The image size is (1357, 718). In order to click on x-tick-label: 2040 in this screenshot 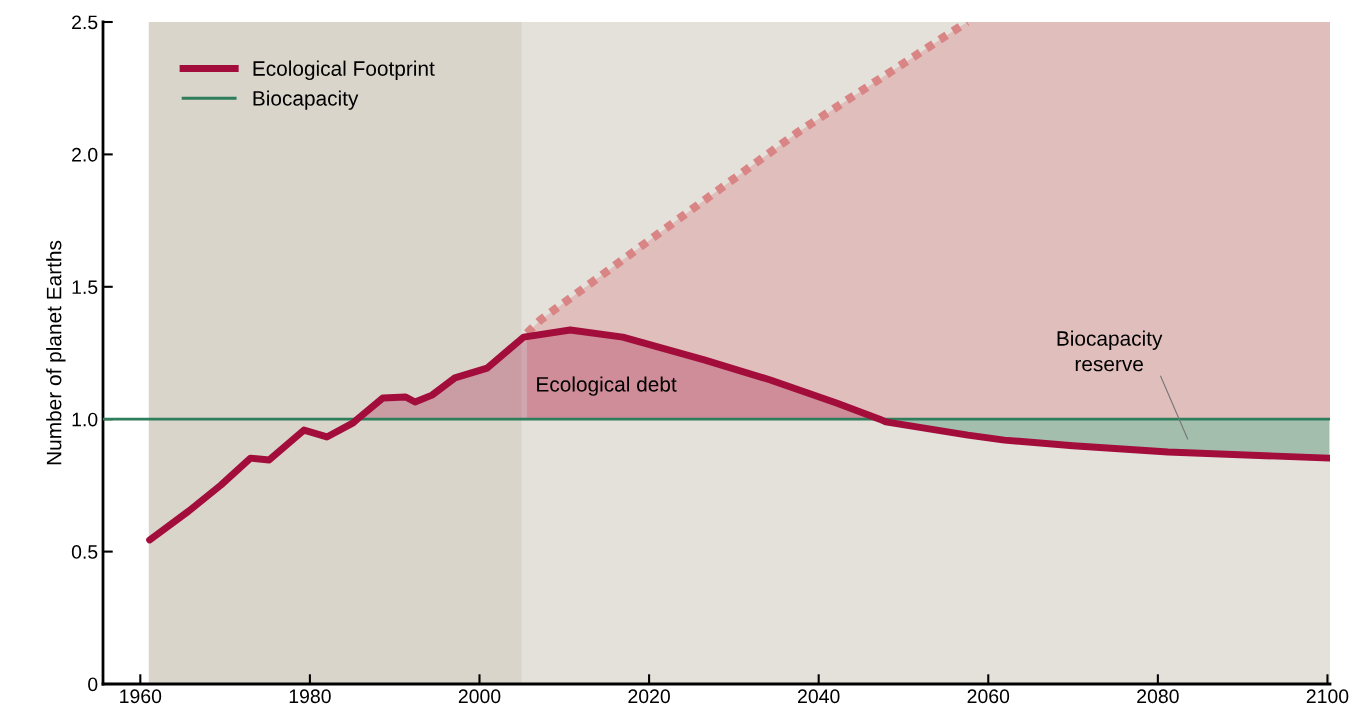, I will do `click(819, 696)`.